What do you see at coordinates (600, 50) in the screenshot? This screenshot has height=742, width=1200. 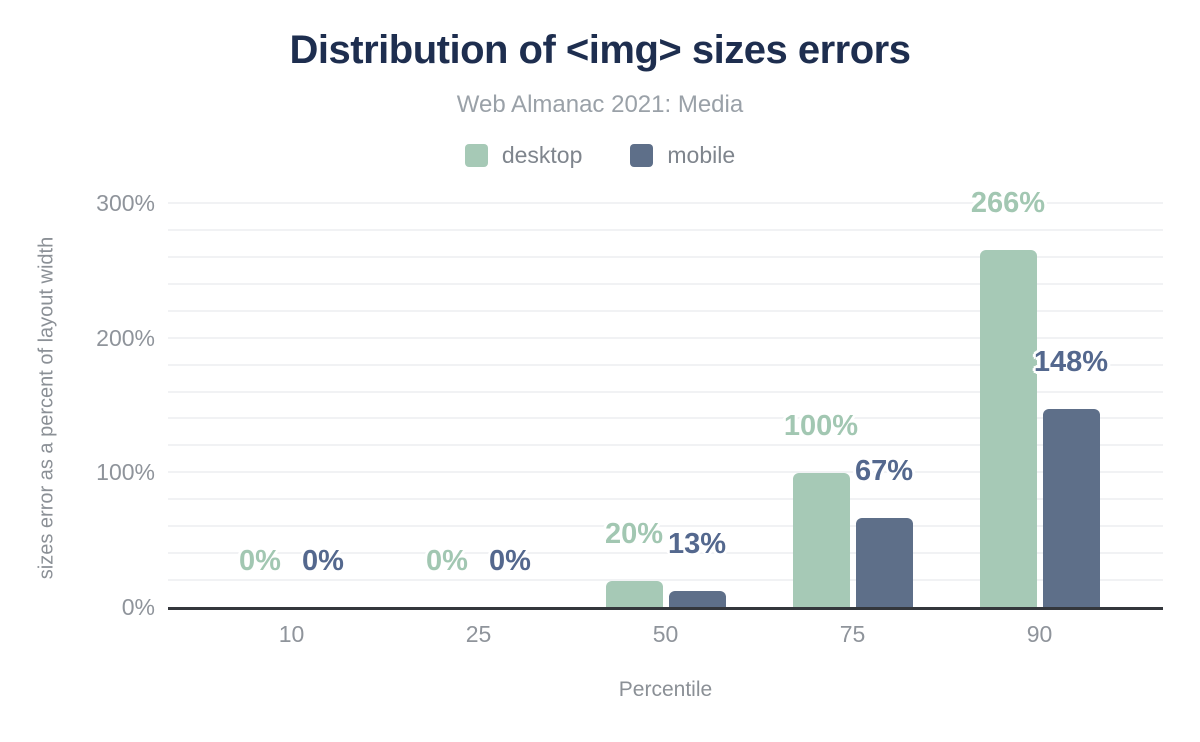 I see `chart-title: Distribution of <img> sizes errors` at bounding box center [600, 50].